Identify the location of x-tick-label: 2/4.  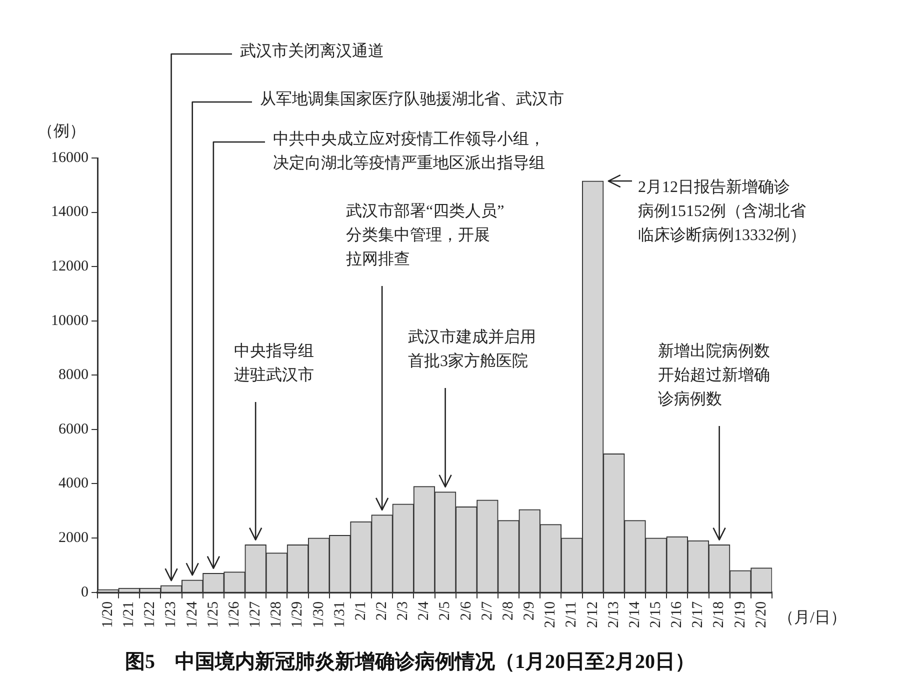
(424, 610).